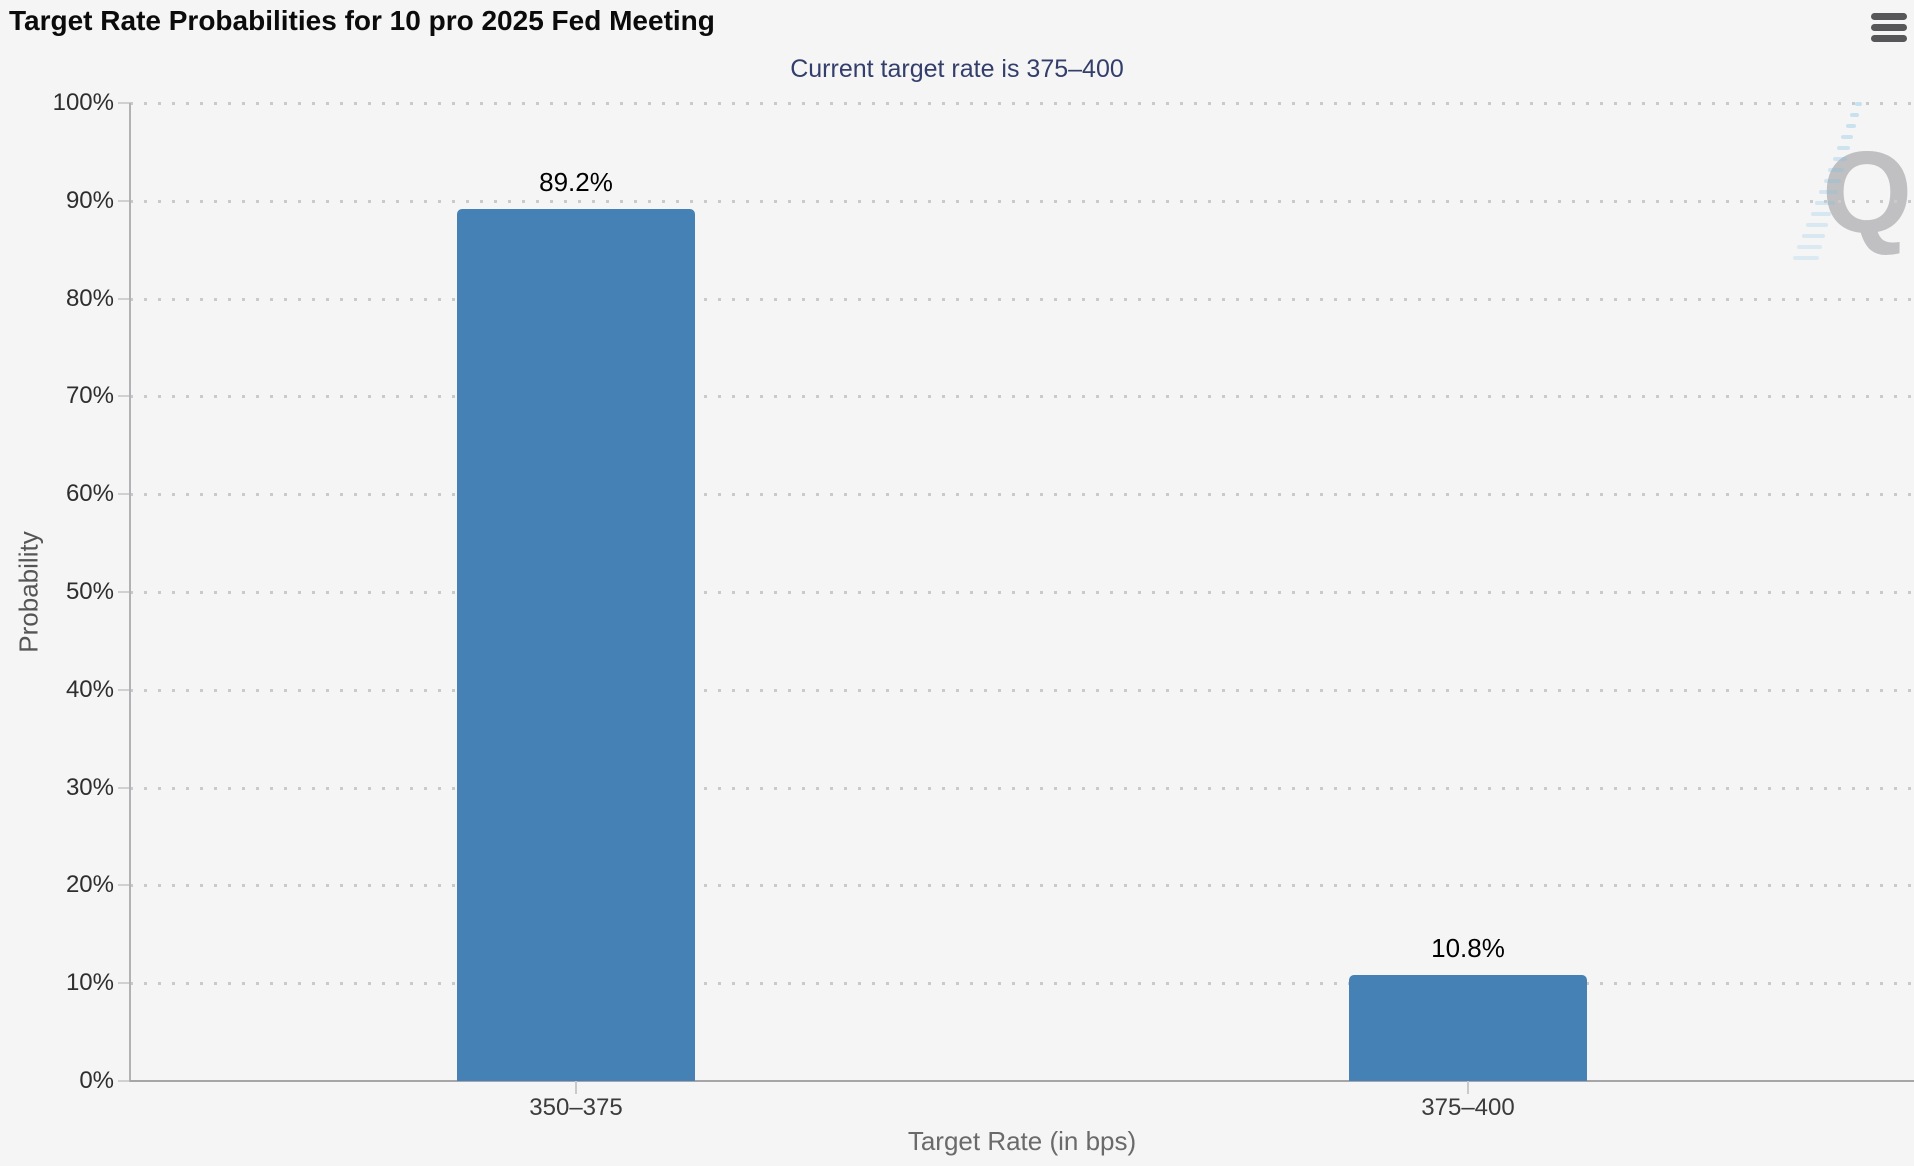  I want to click on chart-bar-375–400, so click(1468, 1028).